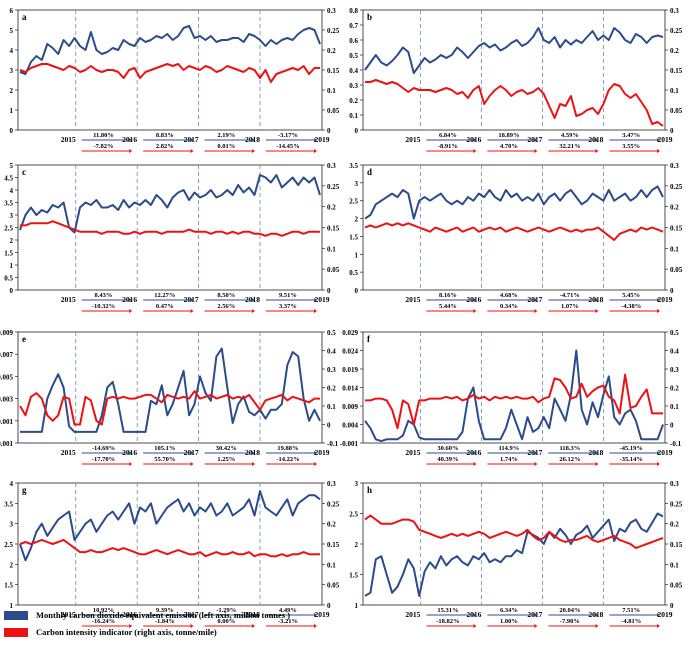 The image size is (700, 666). What do you see at coordinates (104, 295) in the screenshot?
I see `emission-change-label: 8.43%` at bounding box center [104, 295].